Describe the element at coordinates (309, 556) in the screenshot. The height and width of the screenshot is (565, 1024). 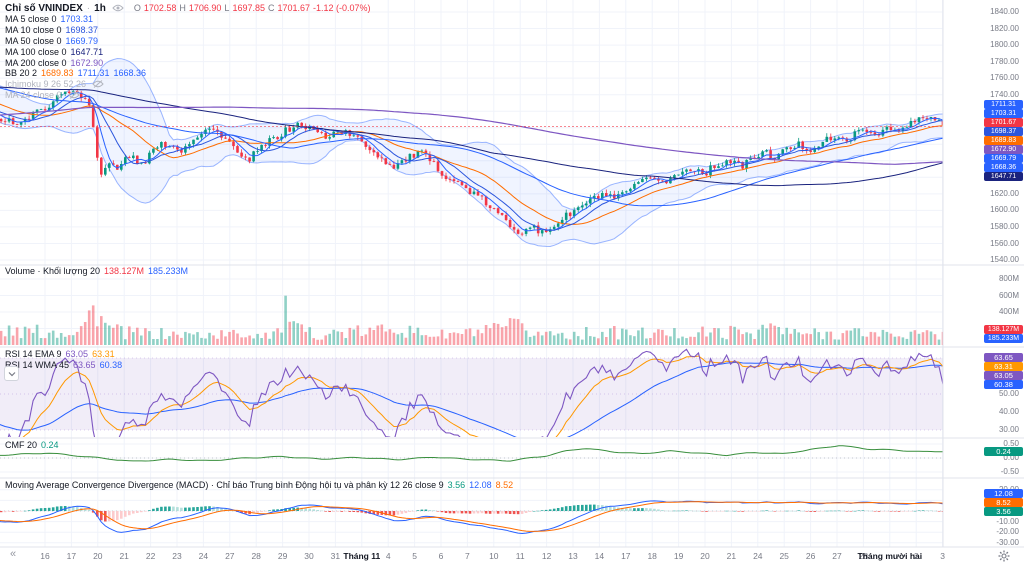
I see `time-axis-label: 30` at that location.